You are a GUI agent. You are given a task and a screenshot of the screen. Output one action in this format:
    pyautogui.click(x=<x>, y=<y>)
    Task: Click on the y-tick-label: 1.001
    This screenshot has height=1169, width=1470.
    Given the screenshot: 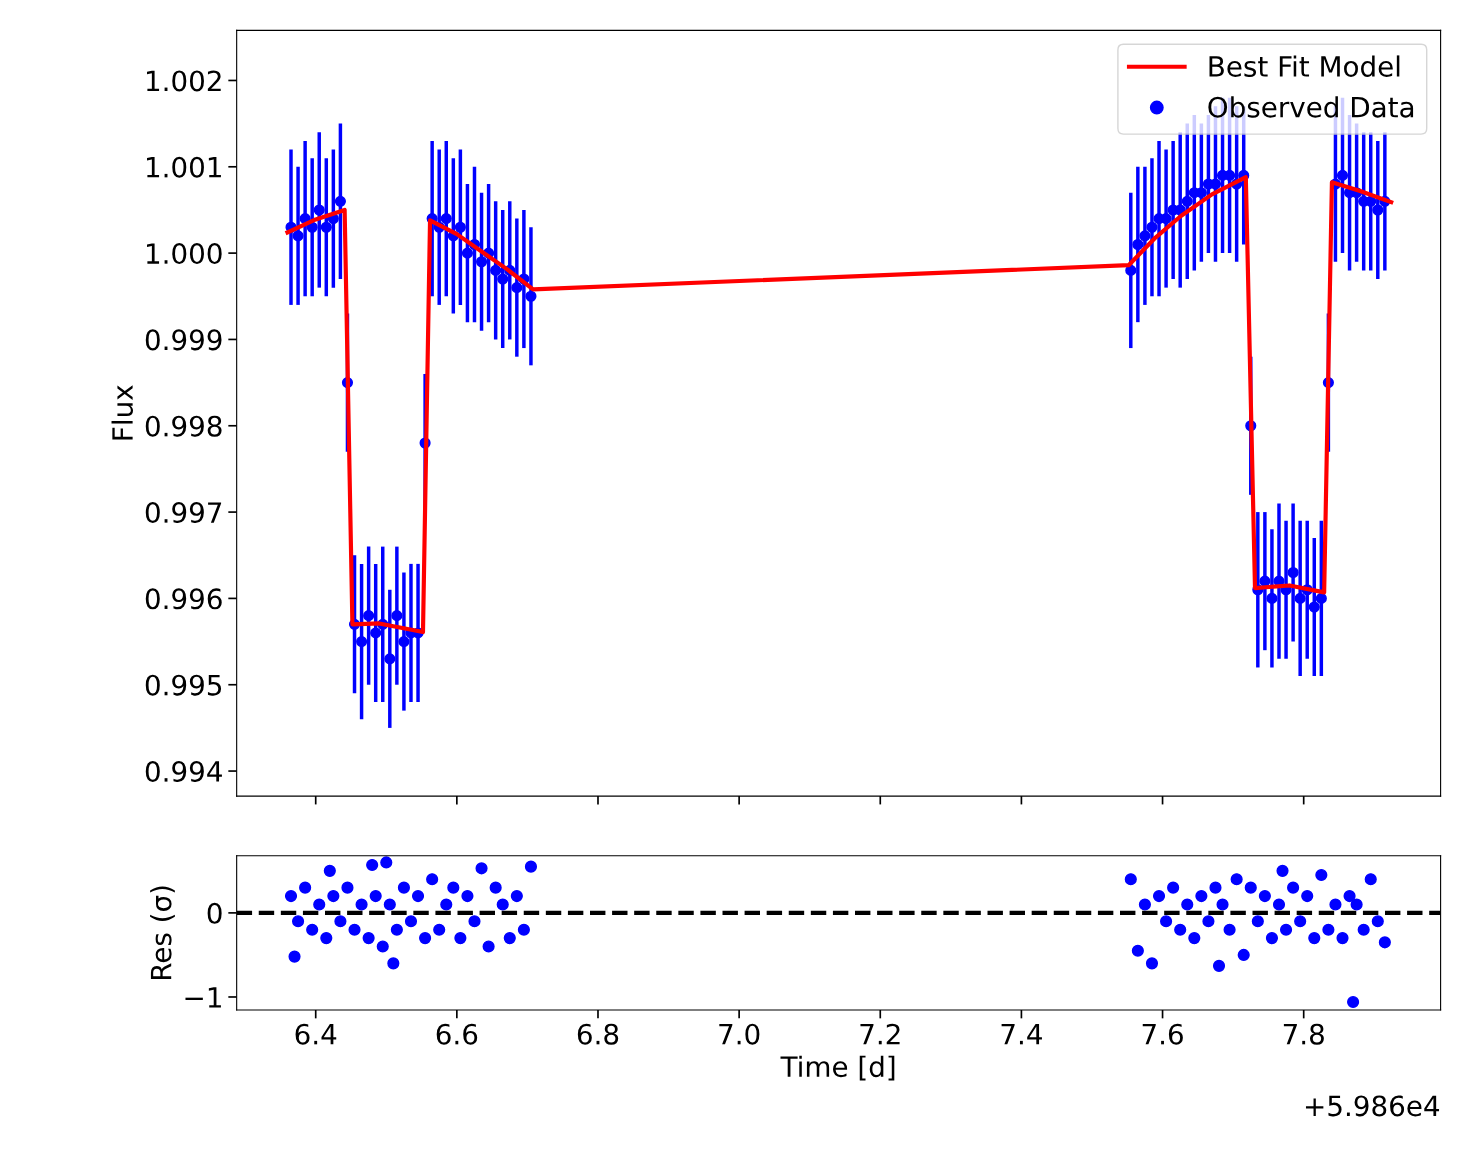 What is the action you would take?
    pyautogui.click(x=184, y=167)
    